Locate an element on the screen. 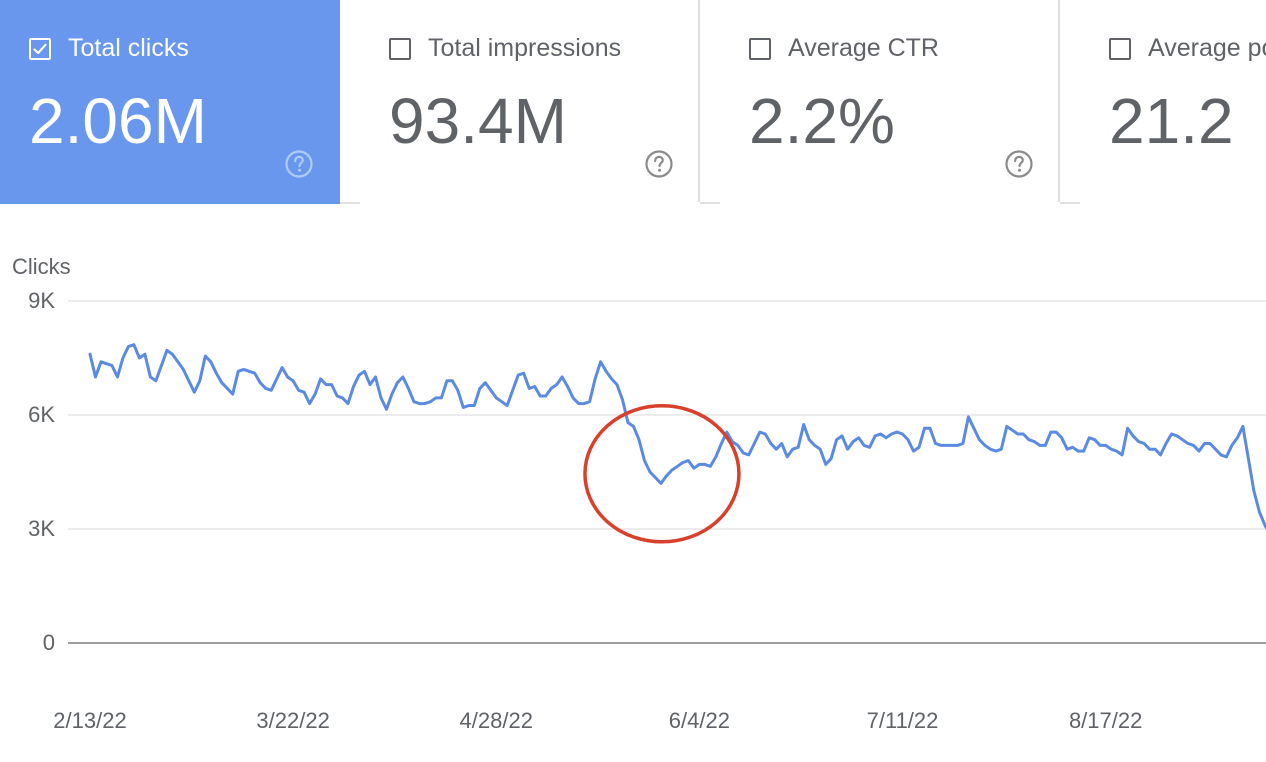 The width and height of the screenshot is (1266, 762). y-tick-label: 6K is located at coordinates (41, 414).